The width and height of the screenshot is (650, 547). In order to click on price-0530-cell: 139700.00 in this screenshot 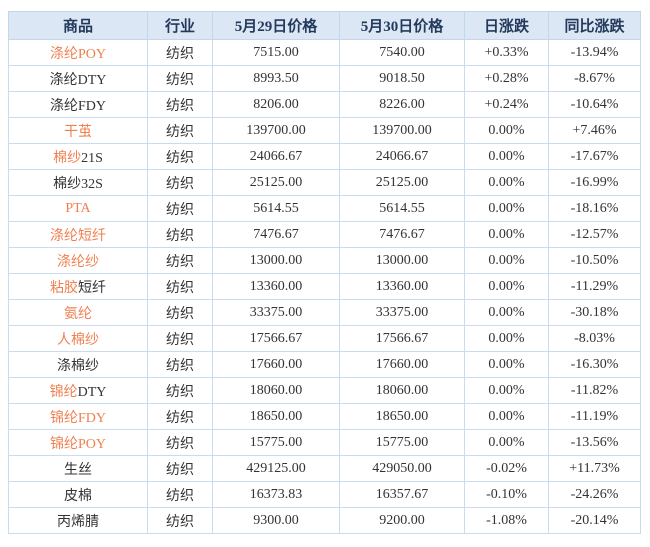, I will do `click(402, 130)`.